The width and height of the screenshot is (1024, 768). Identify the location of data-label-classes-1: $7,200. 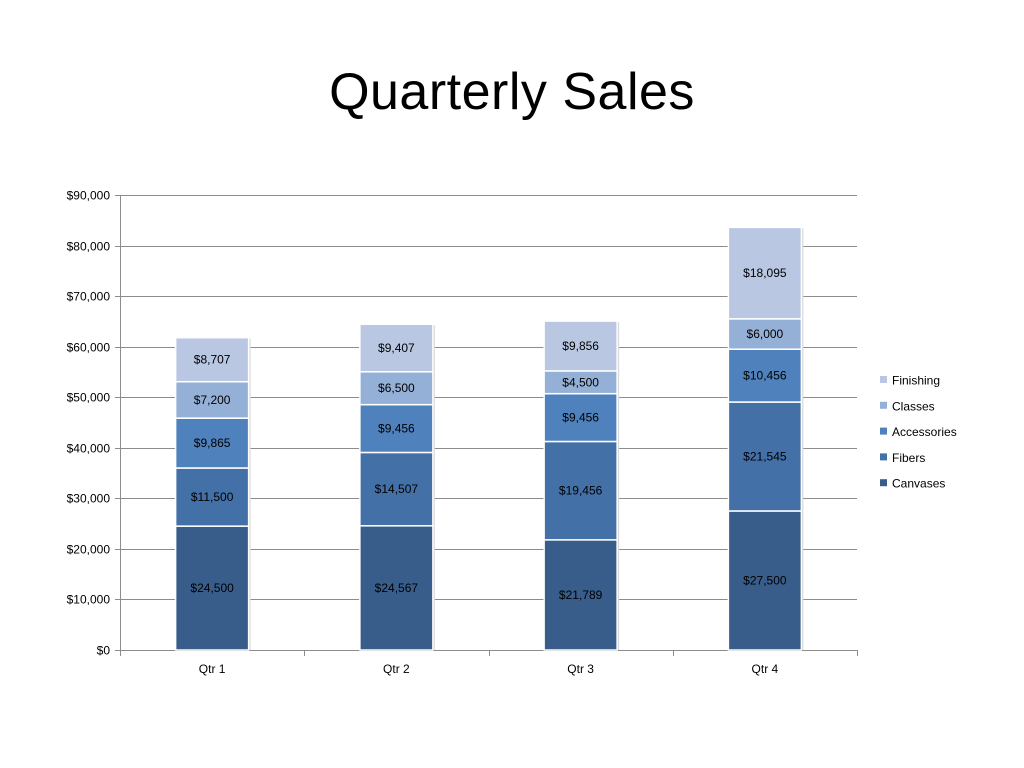
(212, 400).